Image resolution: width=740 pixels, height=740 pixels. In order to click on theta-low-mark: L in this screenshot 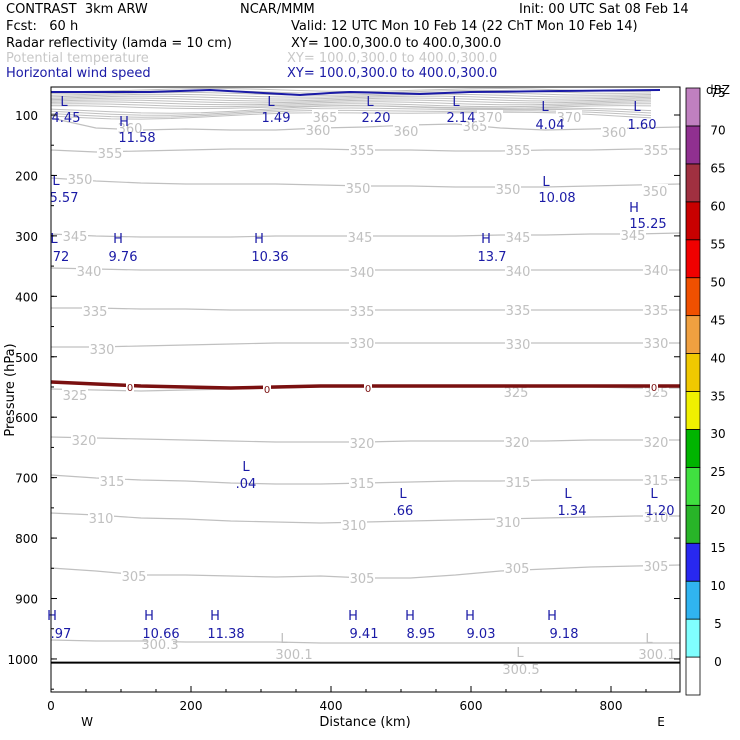, I will do `click(284, 639)`.